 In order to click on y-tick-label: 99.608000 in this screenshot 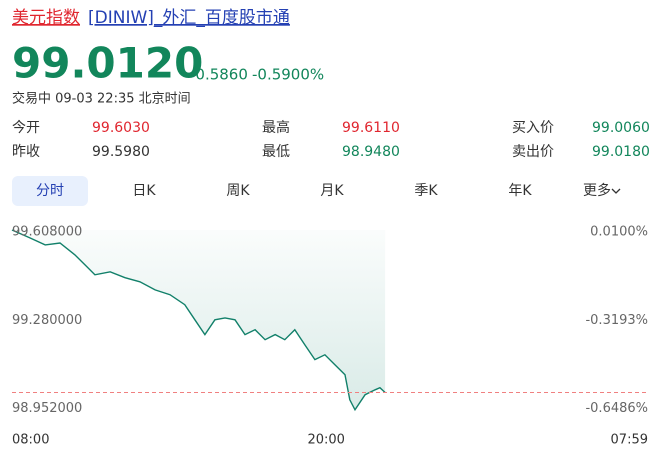, I will do `click(47, 231)`.